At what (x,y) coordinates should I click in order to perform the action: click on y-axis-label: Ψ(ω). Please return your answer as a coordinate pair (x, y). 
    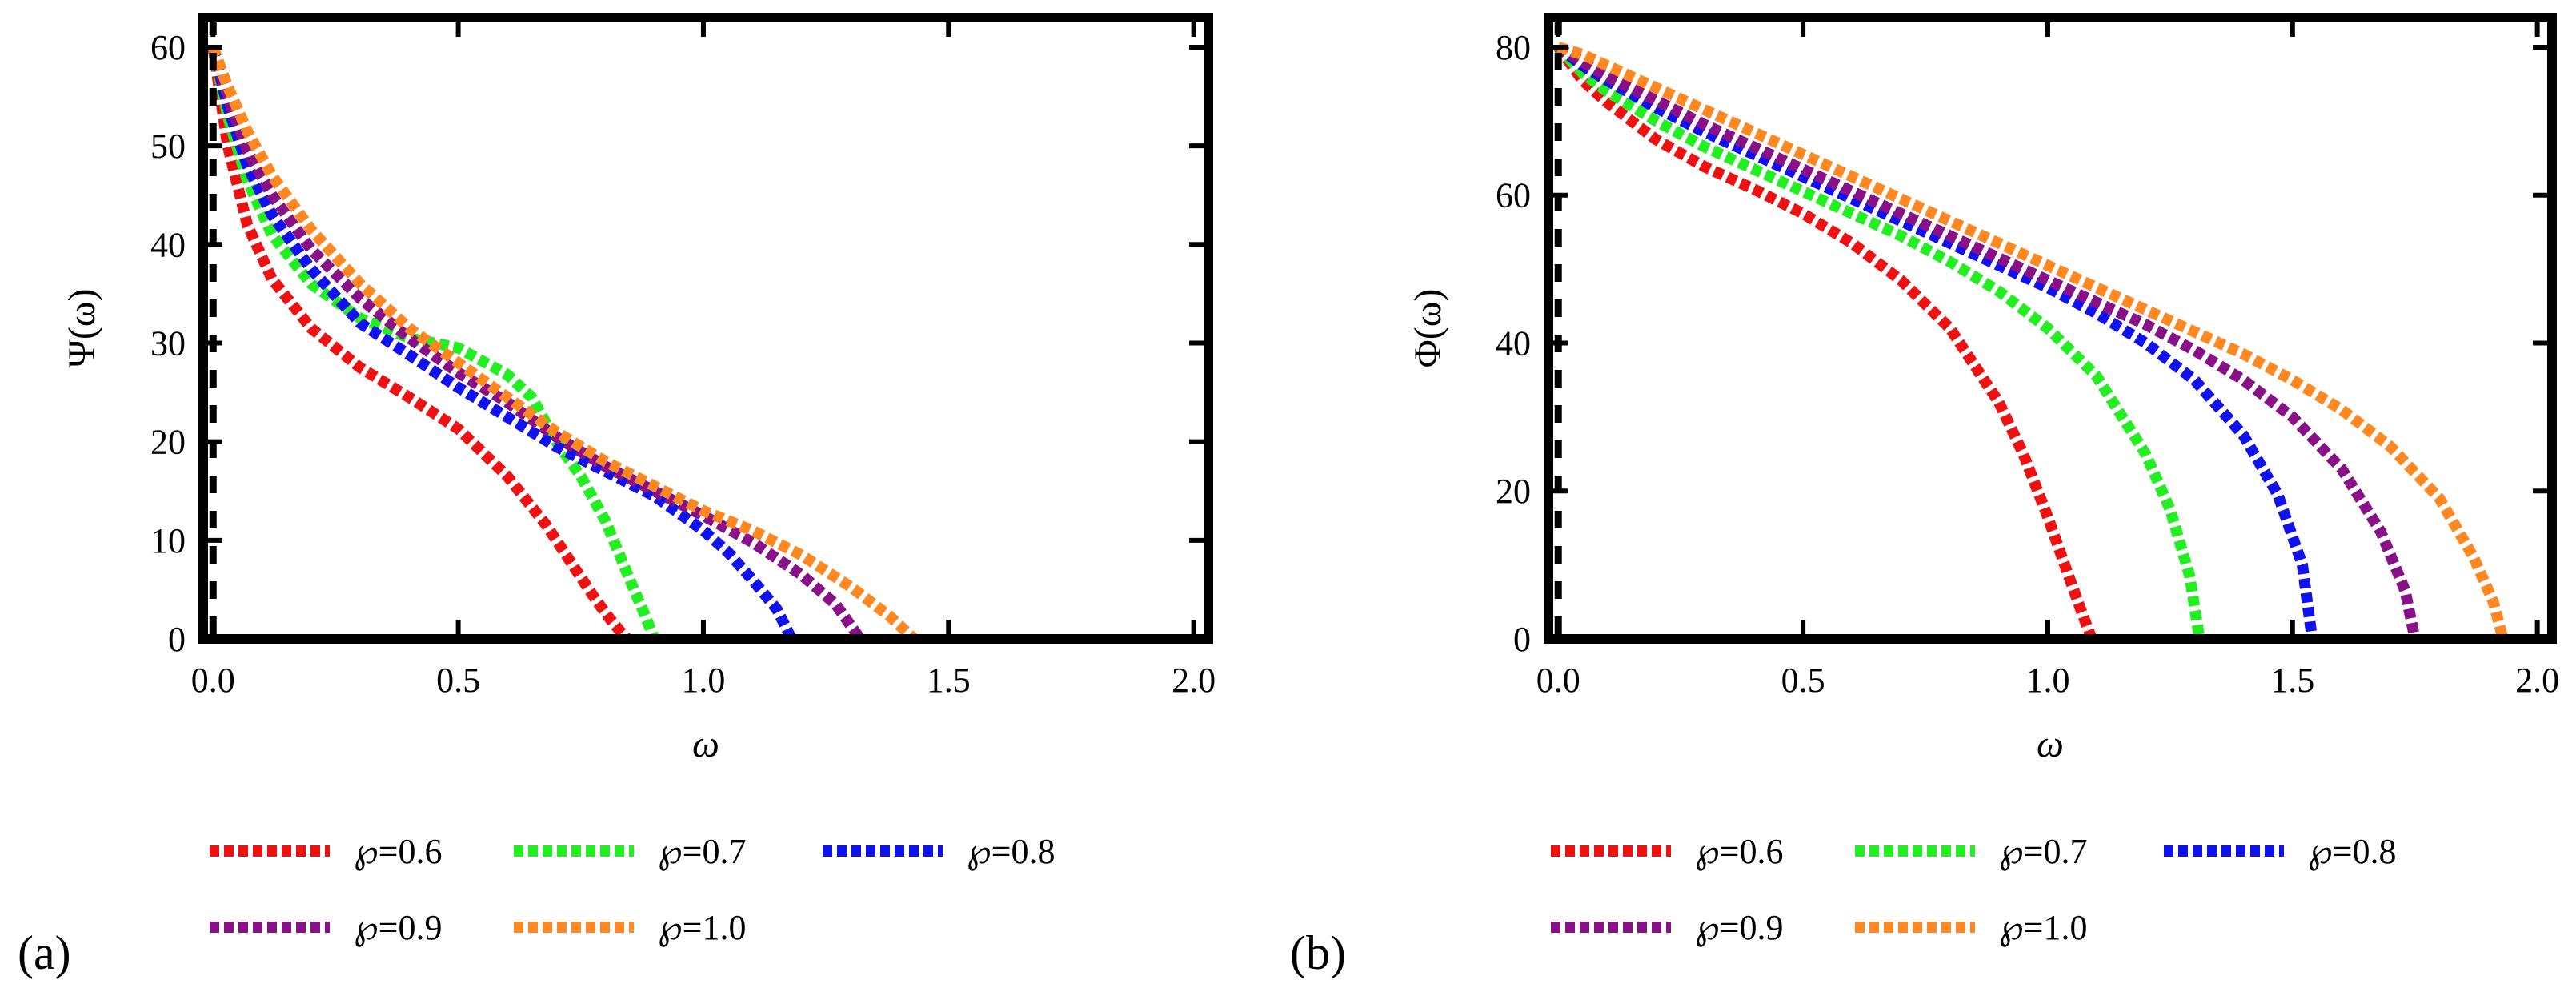
    Looking at the image, I should click on (82, 328).